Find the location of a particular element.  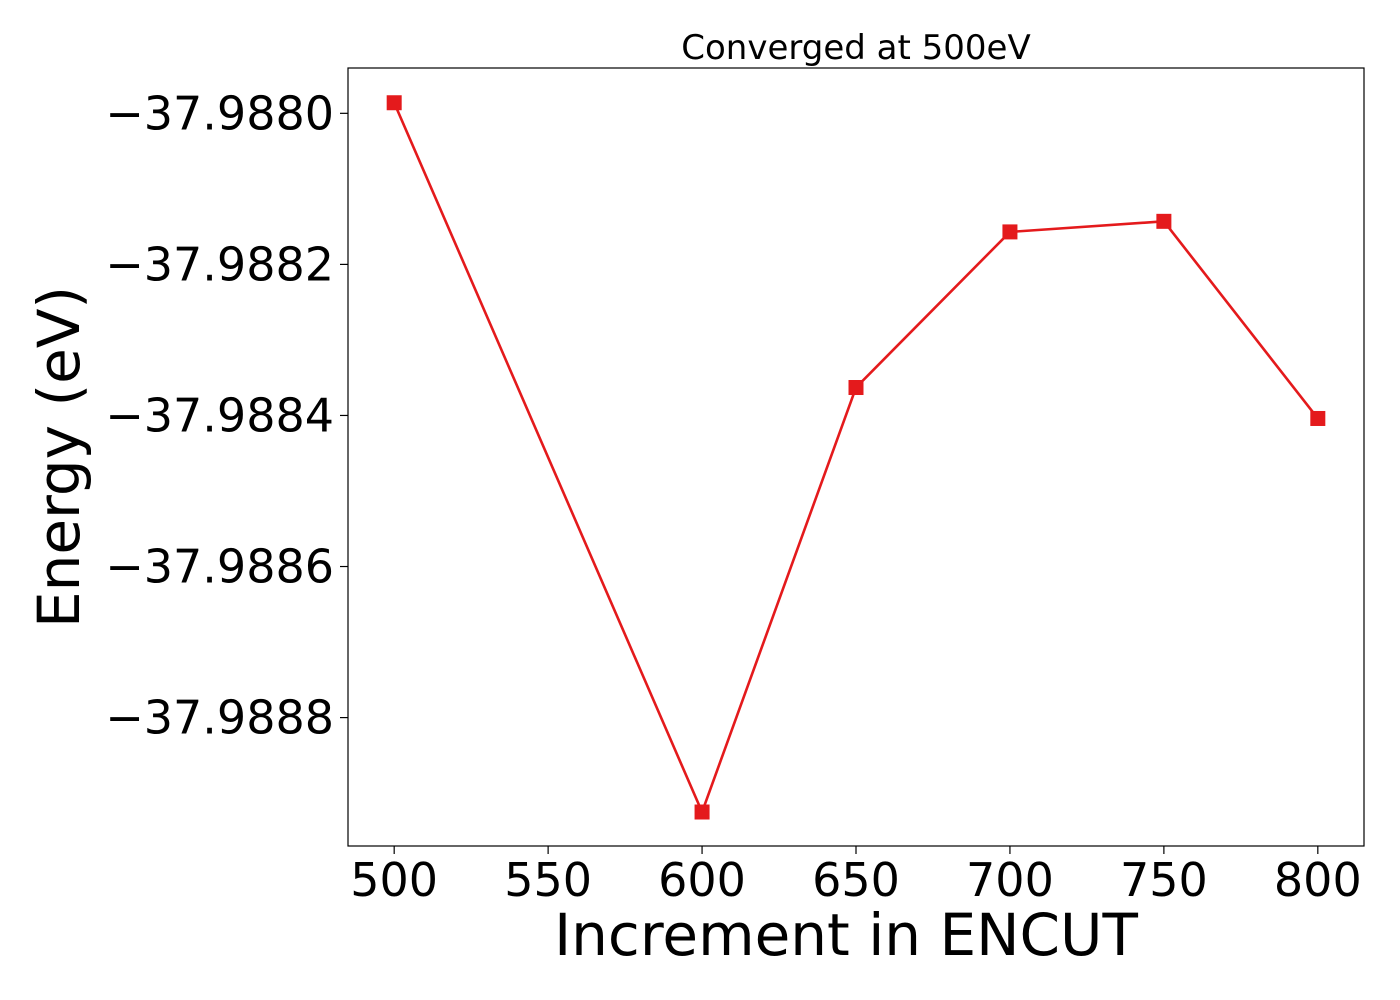

x-tick-label: 600 is located at coordinates (702, 880).